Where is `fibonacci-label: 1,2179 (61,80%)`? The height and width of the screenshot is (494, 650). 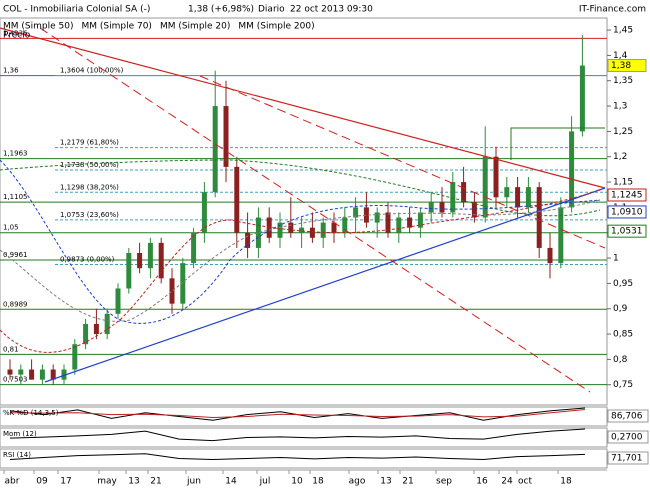
fibonacci-label: 1,2179 (61,80%) is located at coordinates (89, 143).